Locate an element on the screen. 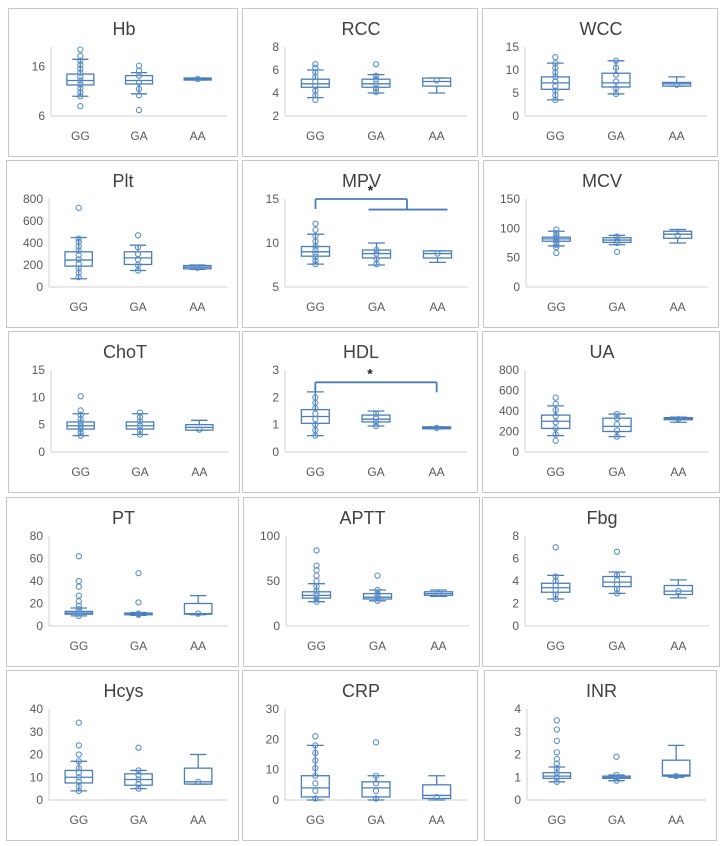 The image size is (725, 846). chart-panel-pt: PT 0 20 40 60 80 GG GA AA is located at coordinates (122, 582).